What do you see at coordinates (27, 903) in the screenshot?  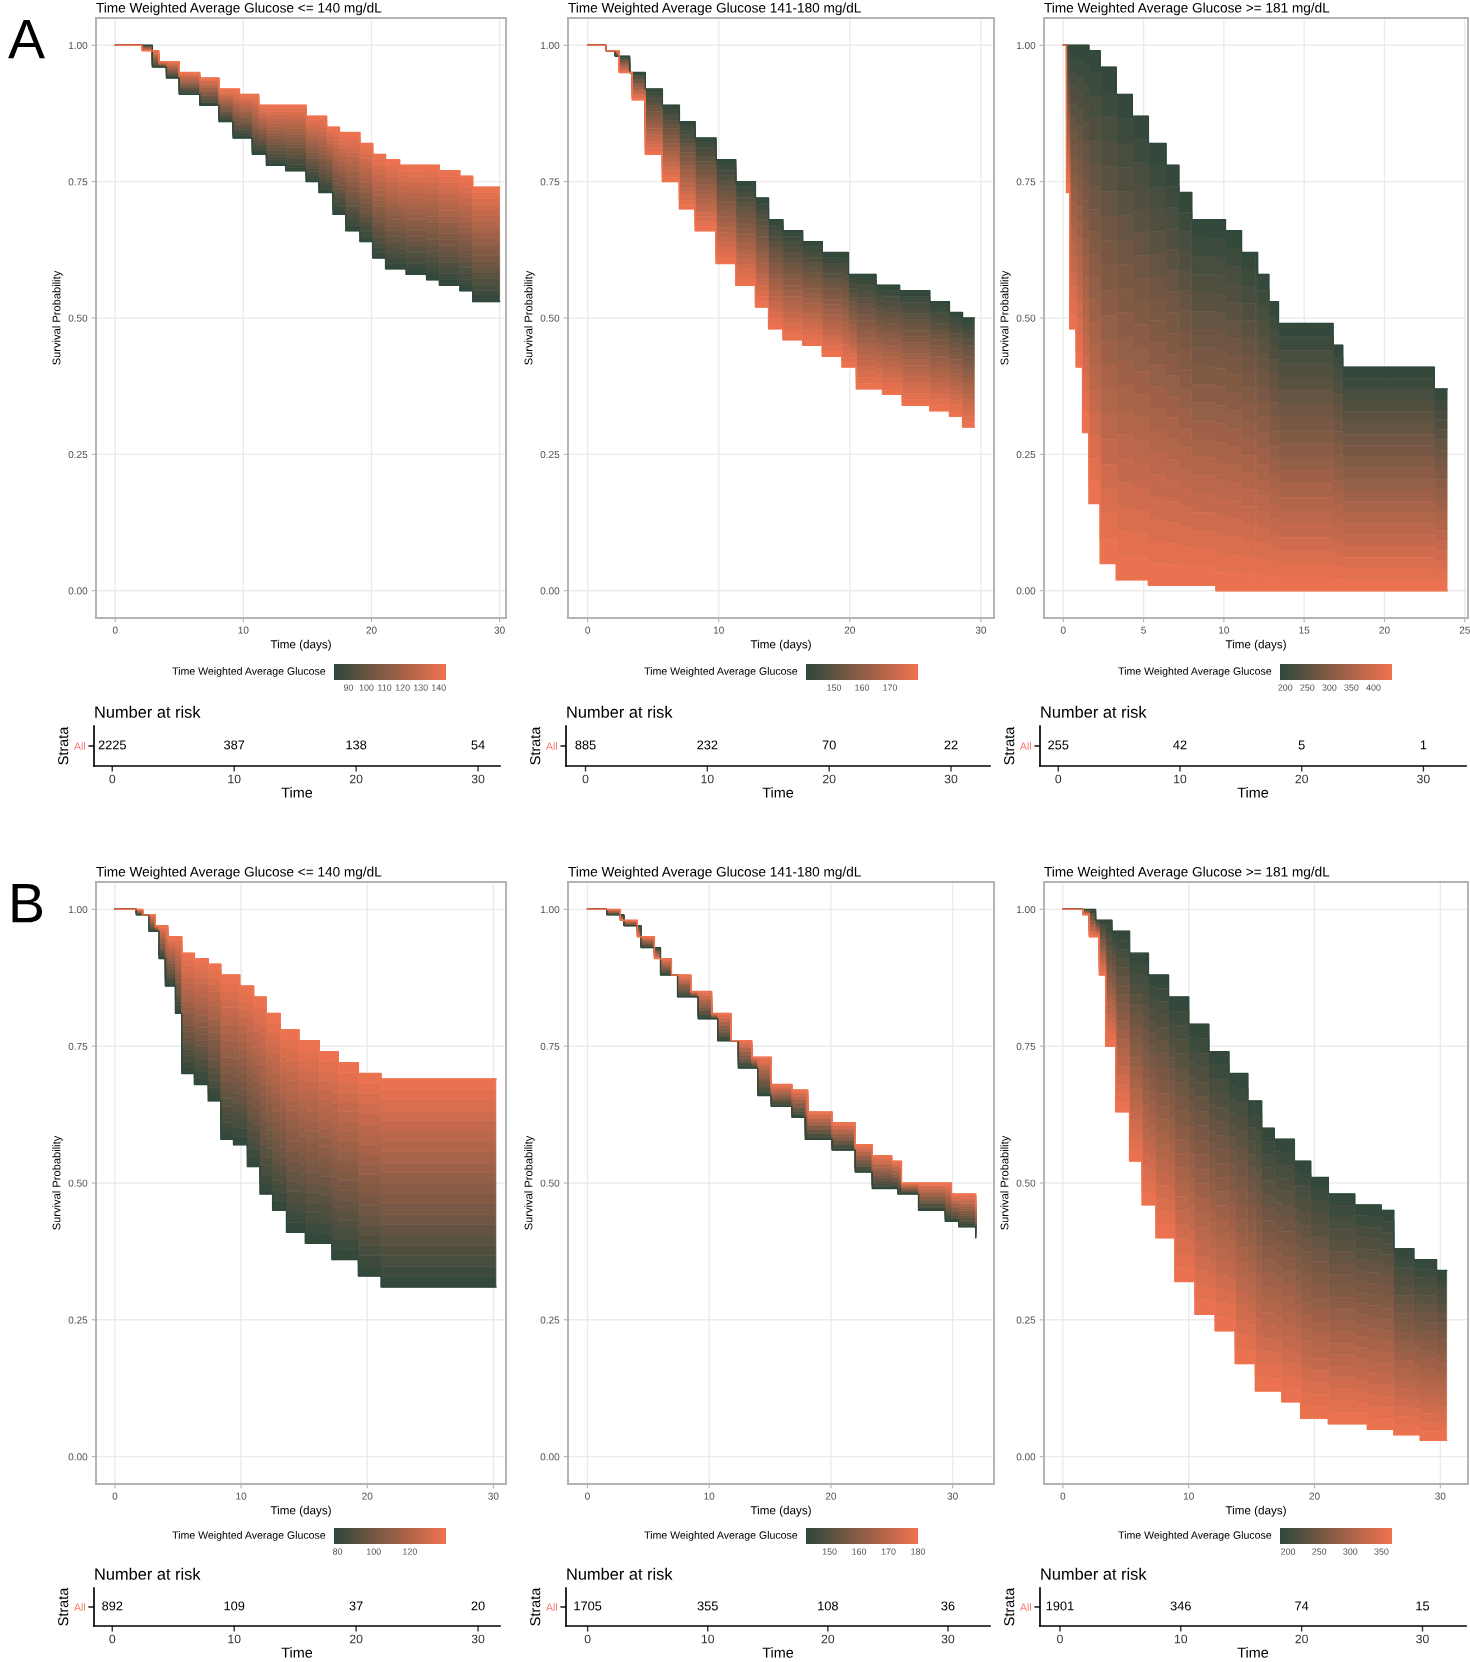 I see `text: B` at bounding box center [27, 903].